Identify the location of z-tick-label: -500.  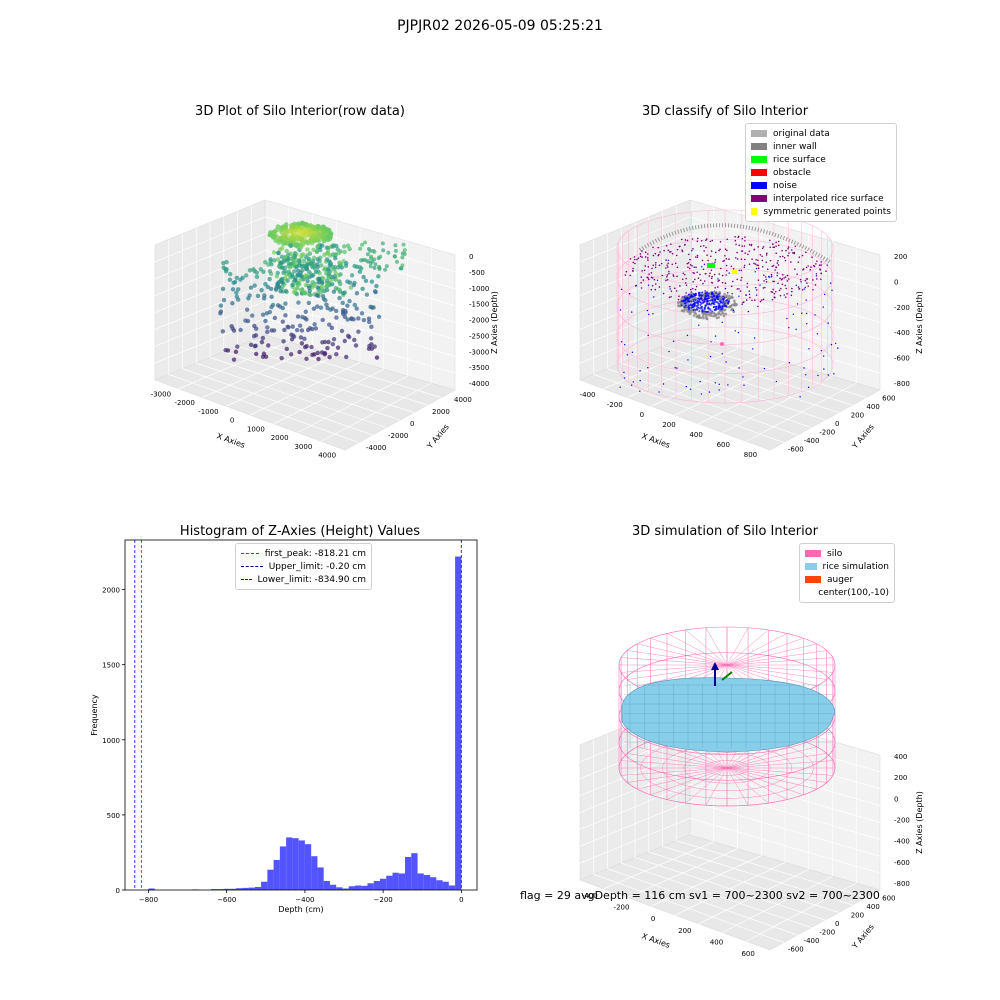
(477, 273).